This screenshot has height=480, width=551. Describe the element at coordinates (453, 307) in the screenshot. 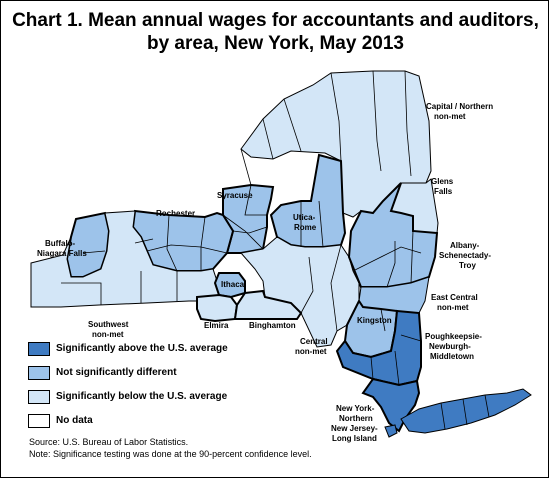

I see `label-east-central-2: non-met` at that location.